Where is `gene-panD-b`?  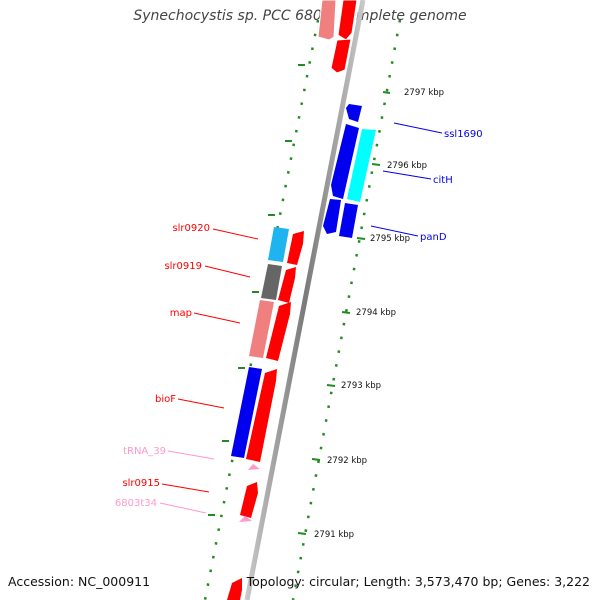 gene-panD-b is located at coordinates (348, 220).